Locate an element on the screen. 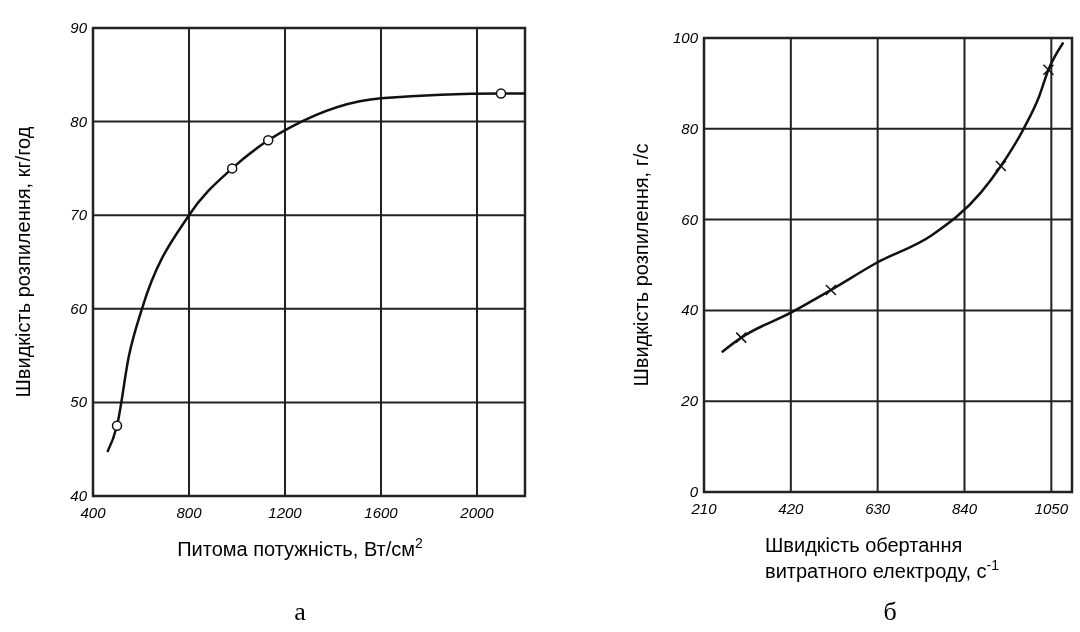  x-tick-label: 2000 is located at coordinates (477, 512).